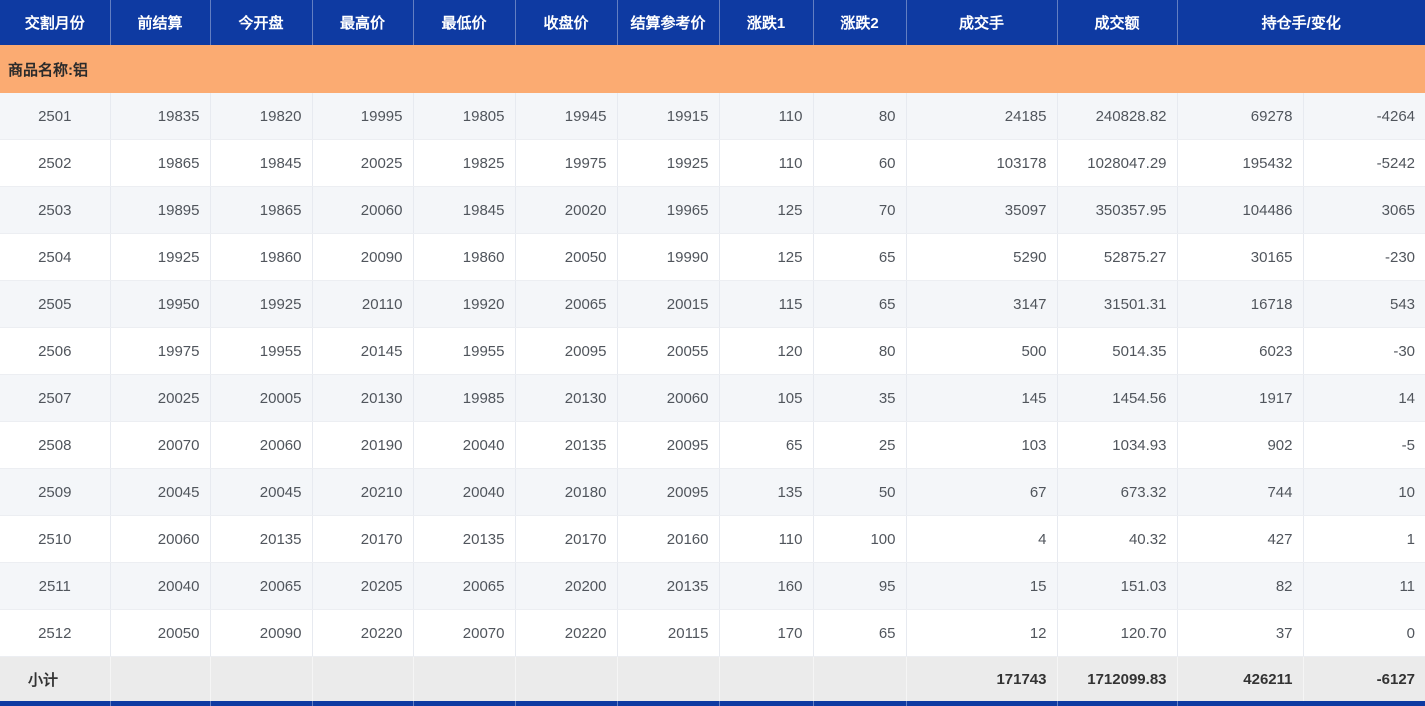  What do you see at coordinates (859, 163) in the screenshot?
I see `cell-value: 60` at bounding box center [859, 163].